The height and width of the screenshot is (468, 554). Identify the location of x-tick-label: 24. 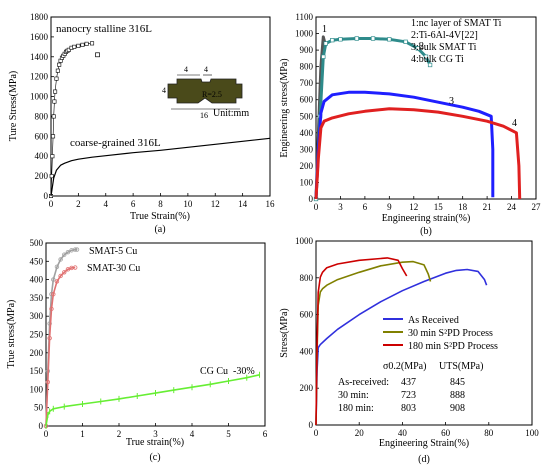
(512, 207).